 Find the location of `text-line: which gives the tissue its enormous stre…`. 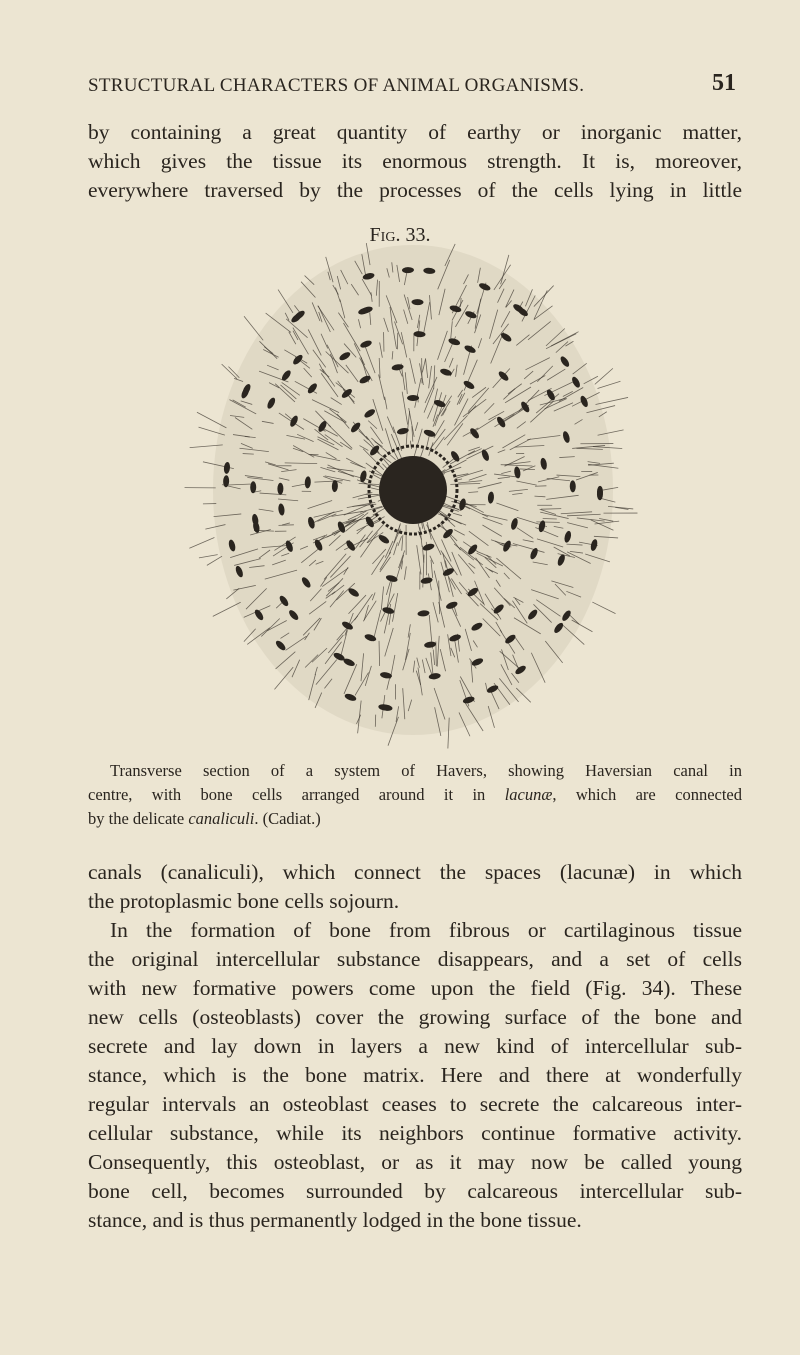

text-line: which gives the tissue its enormous stre… is located at coordinates (415, 161).